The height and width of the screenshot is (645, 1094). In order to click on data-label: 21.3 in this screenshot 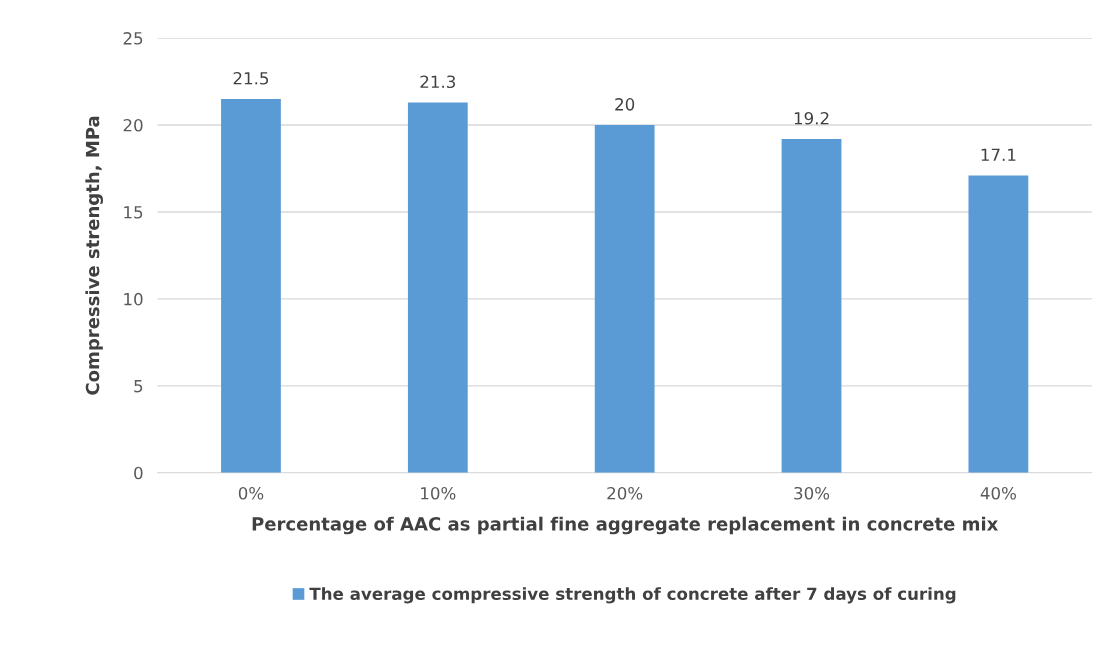, I will do `click(438, 82)`.